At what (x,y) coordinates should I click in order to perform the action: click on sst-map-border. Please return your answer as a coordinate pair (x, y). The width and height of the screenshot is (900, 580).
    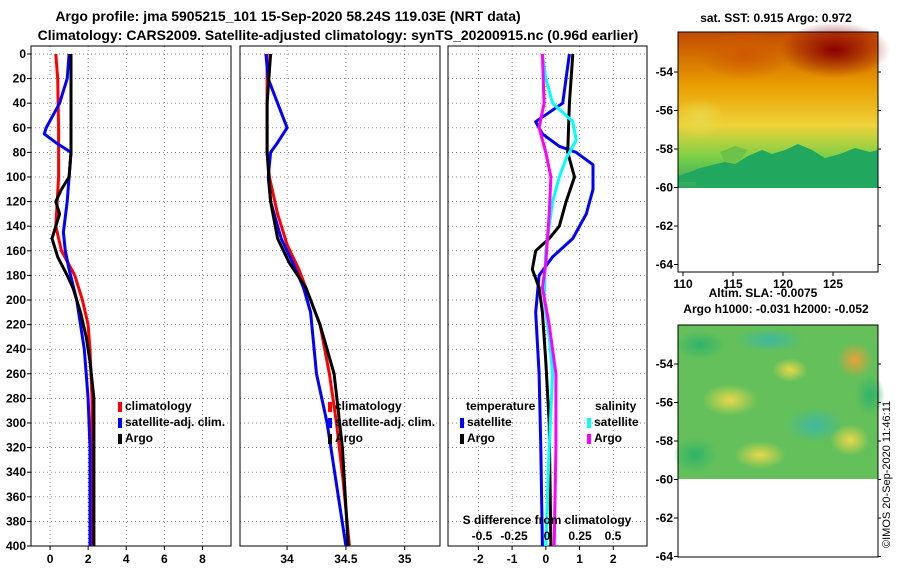
    Looking at the image, I should click on (778, 152).